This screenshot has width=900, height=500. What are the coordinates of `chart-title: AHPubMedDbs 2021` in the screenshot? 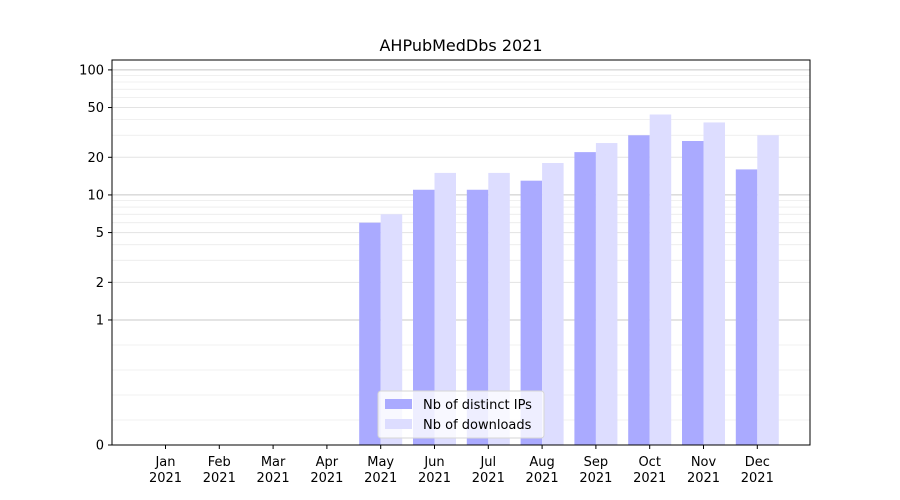 It's located at (460, 45).